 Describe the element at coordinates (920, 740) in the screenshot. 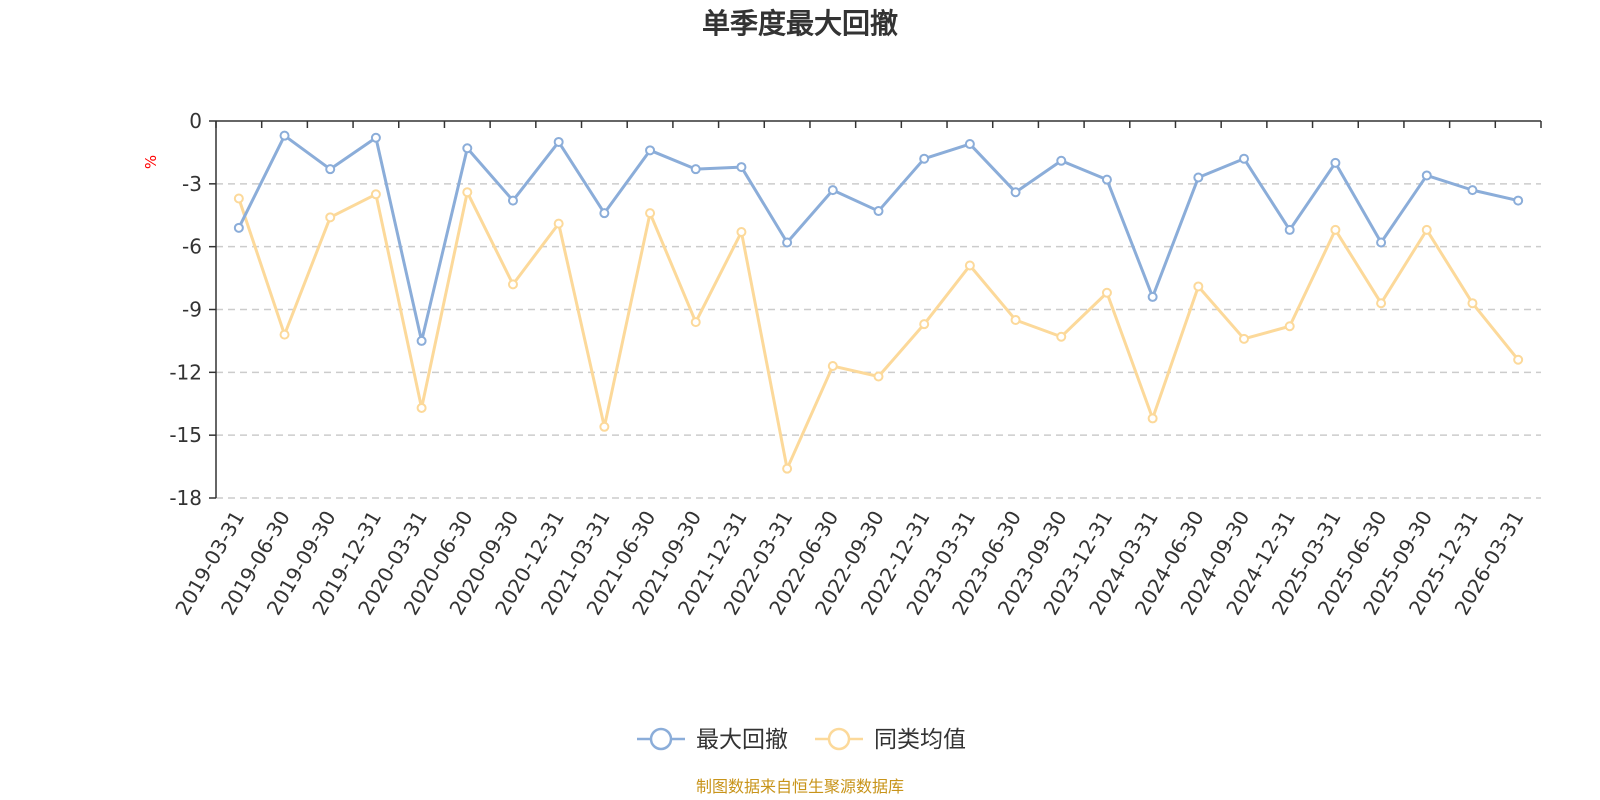

I see `legend-label: 同类均值` at that location.